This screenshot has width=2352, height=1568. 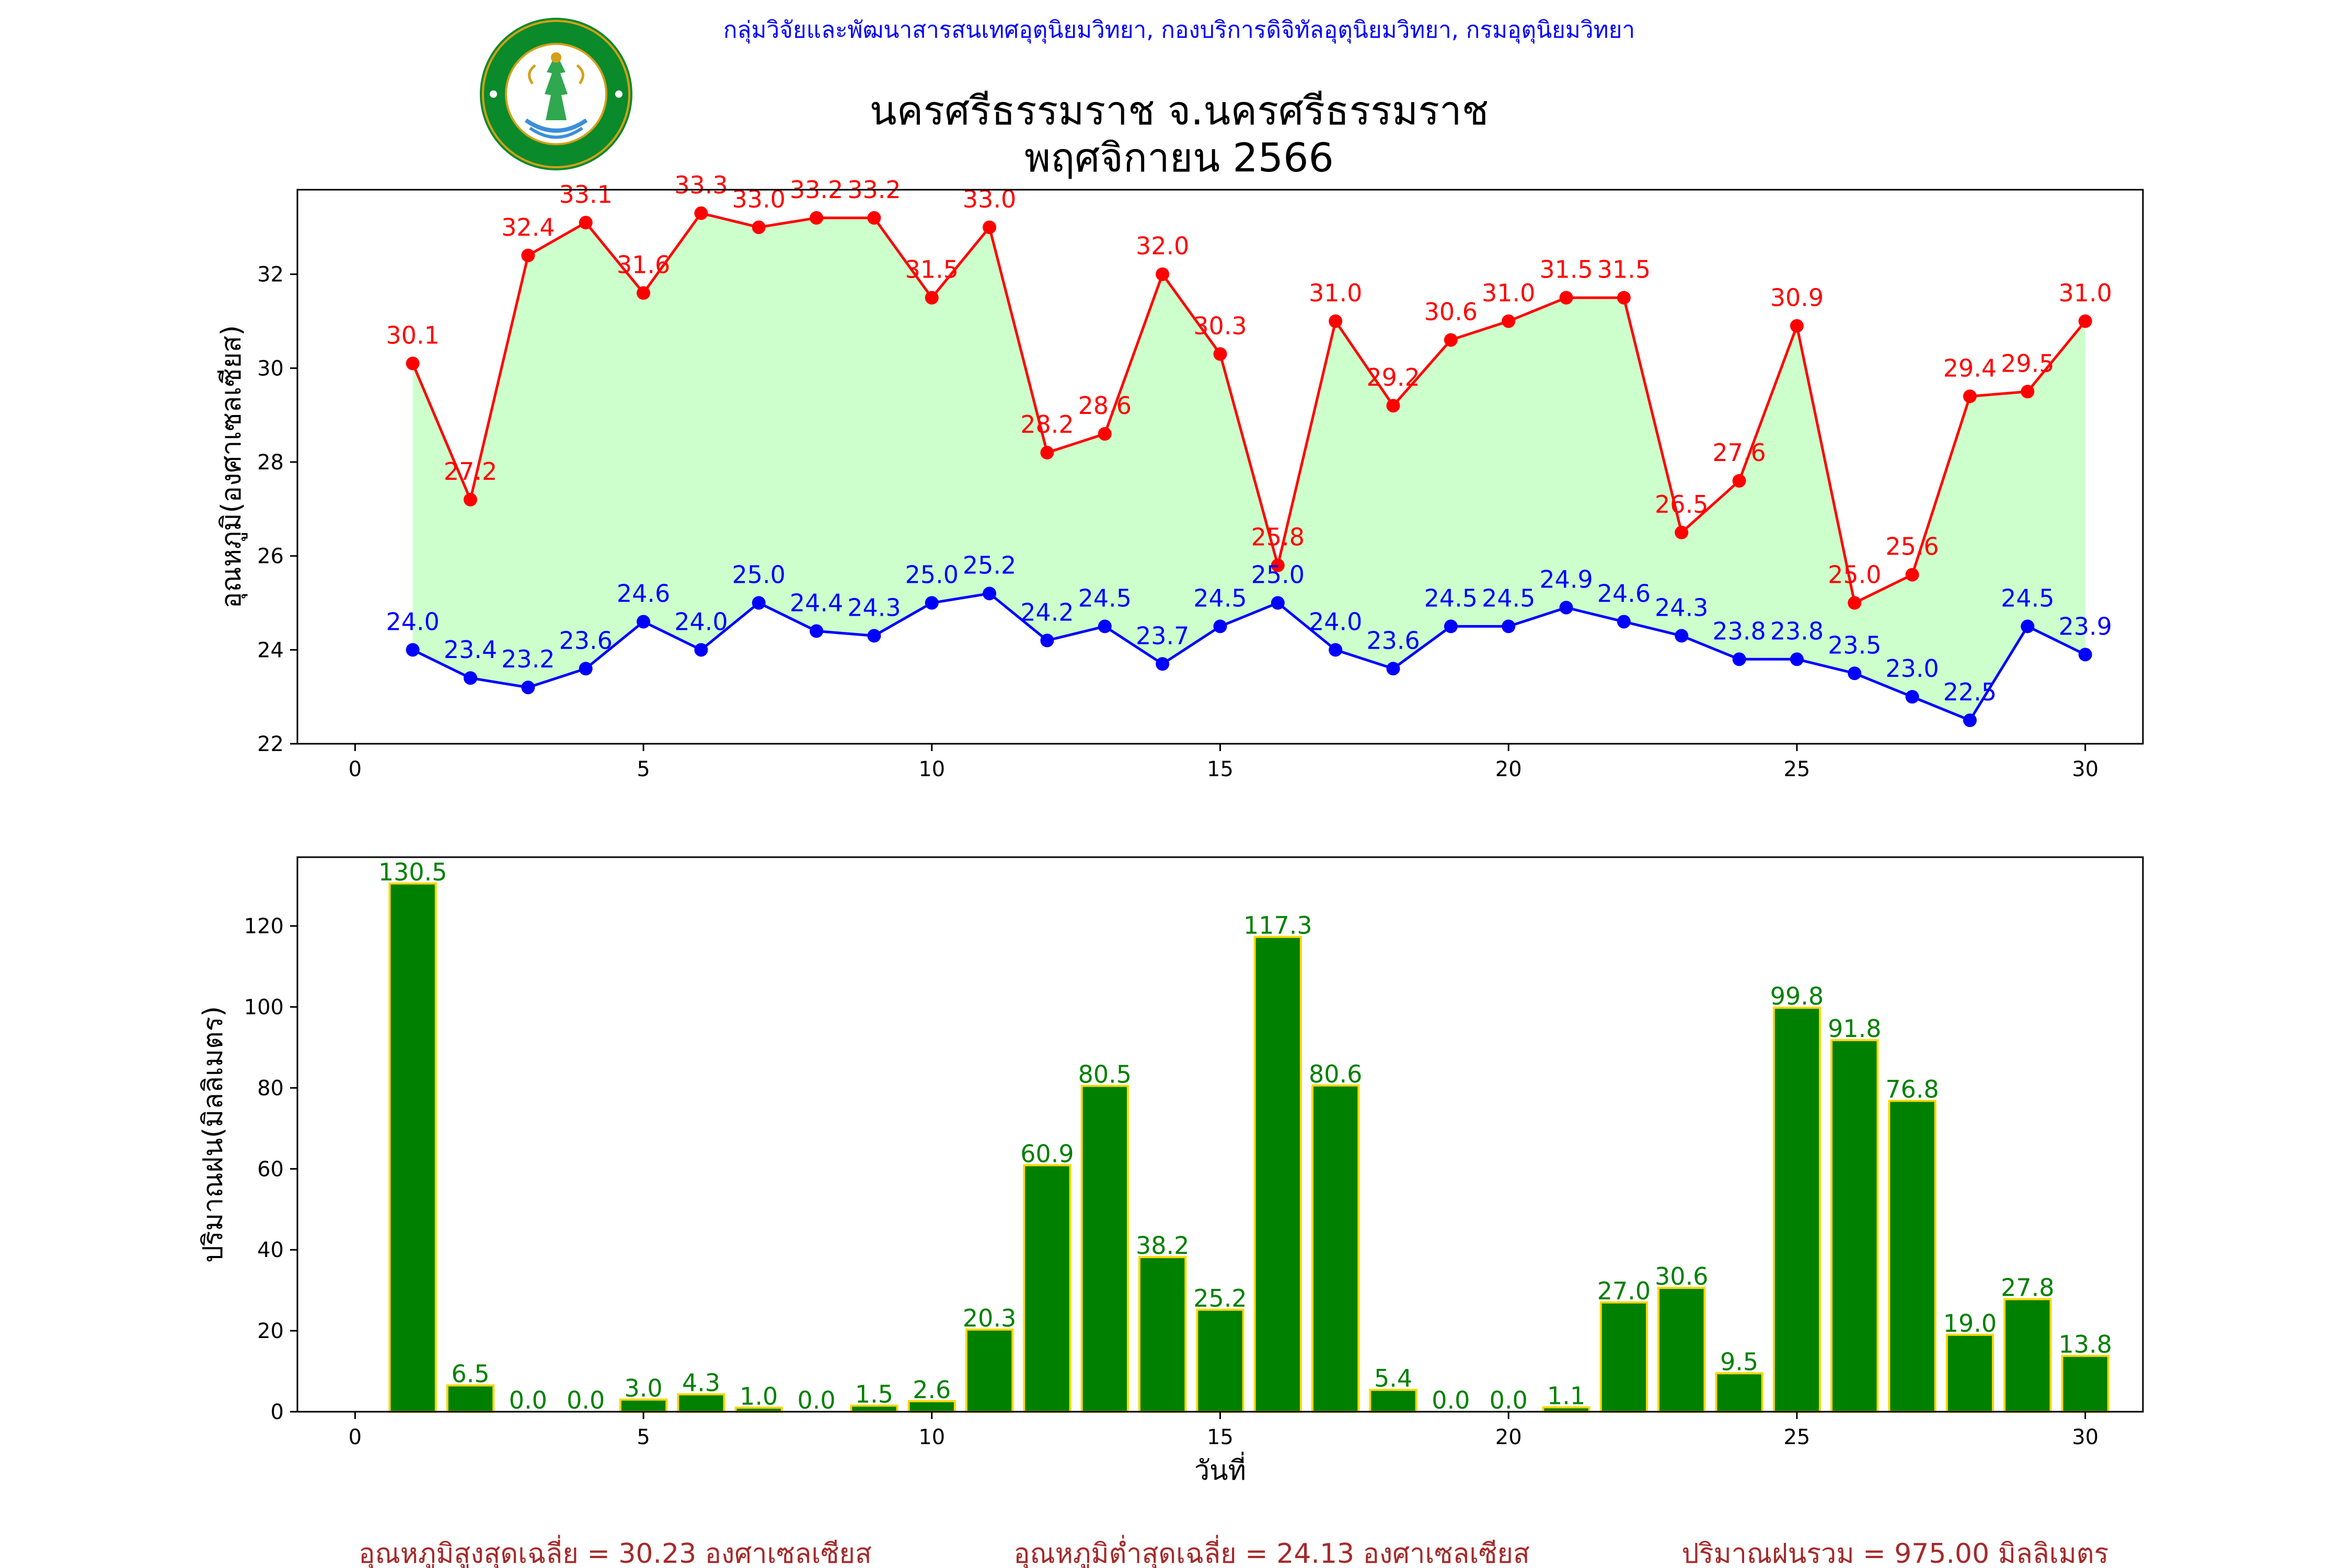 I want to click on min-temp-label: 24.3, so click(x=1681, y=607).